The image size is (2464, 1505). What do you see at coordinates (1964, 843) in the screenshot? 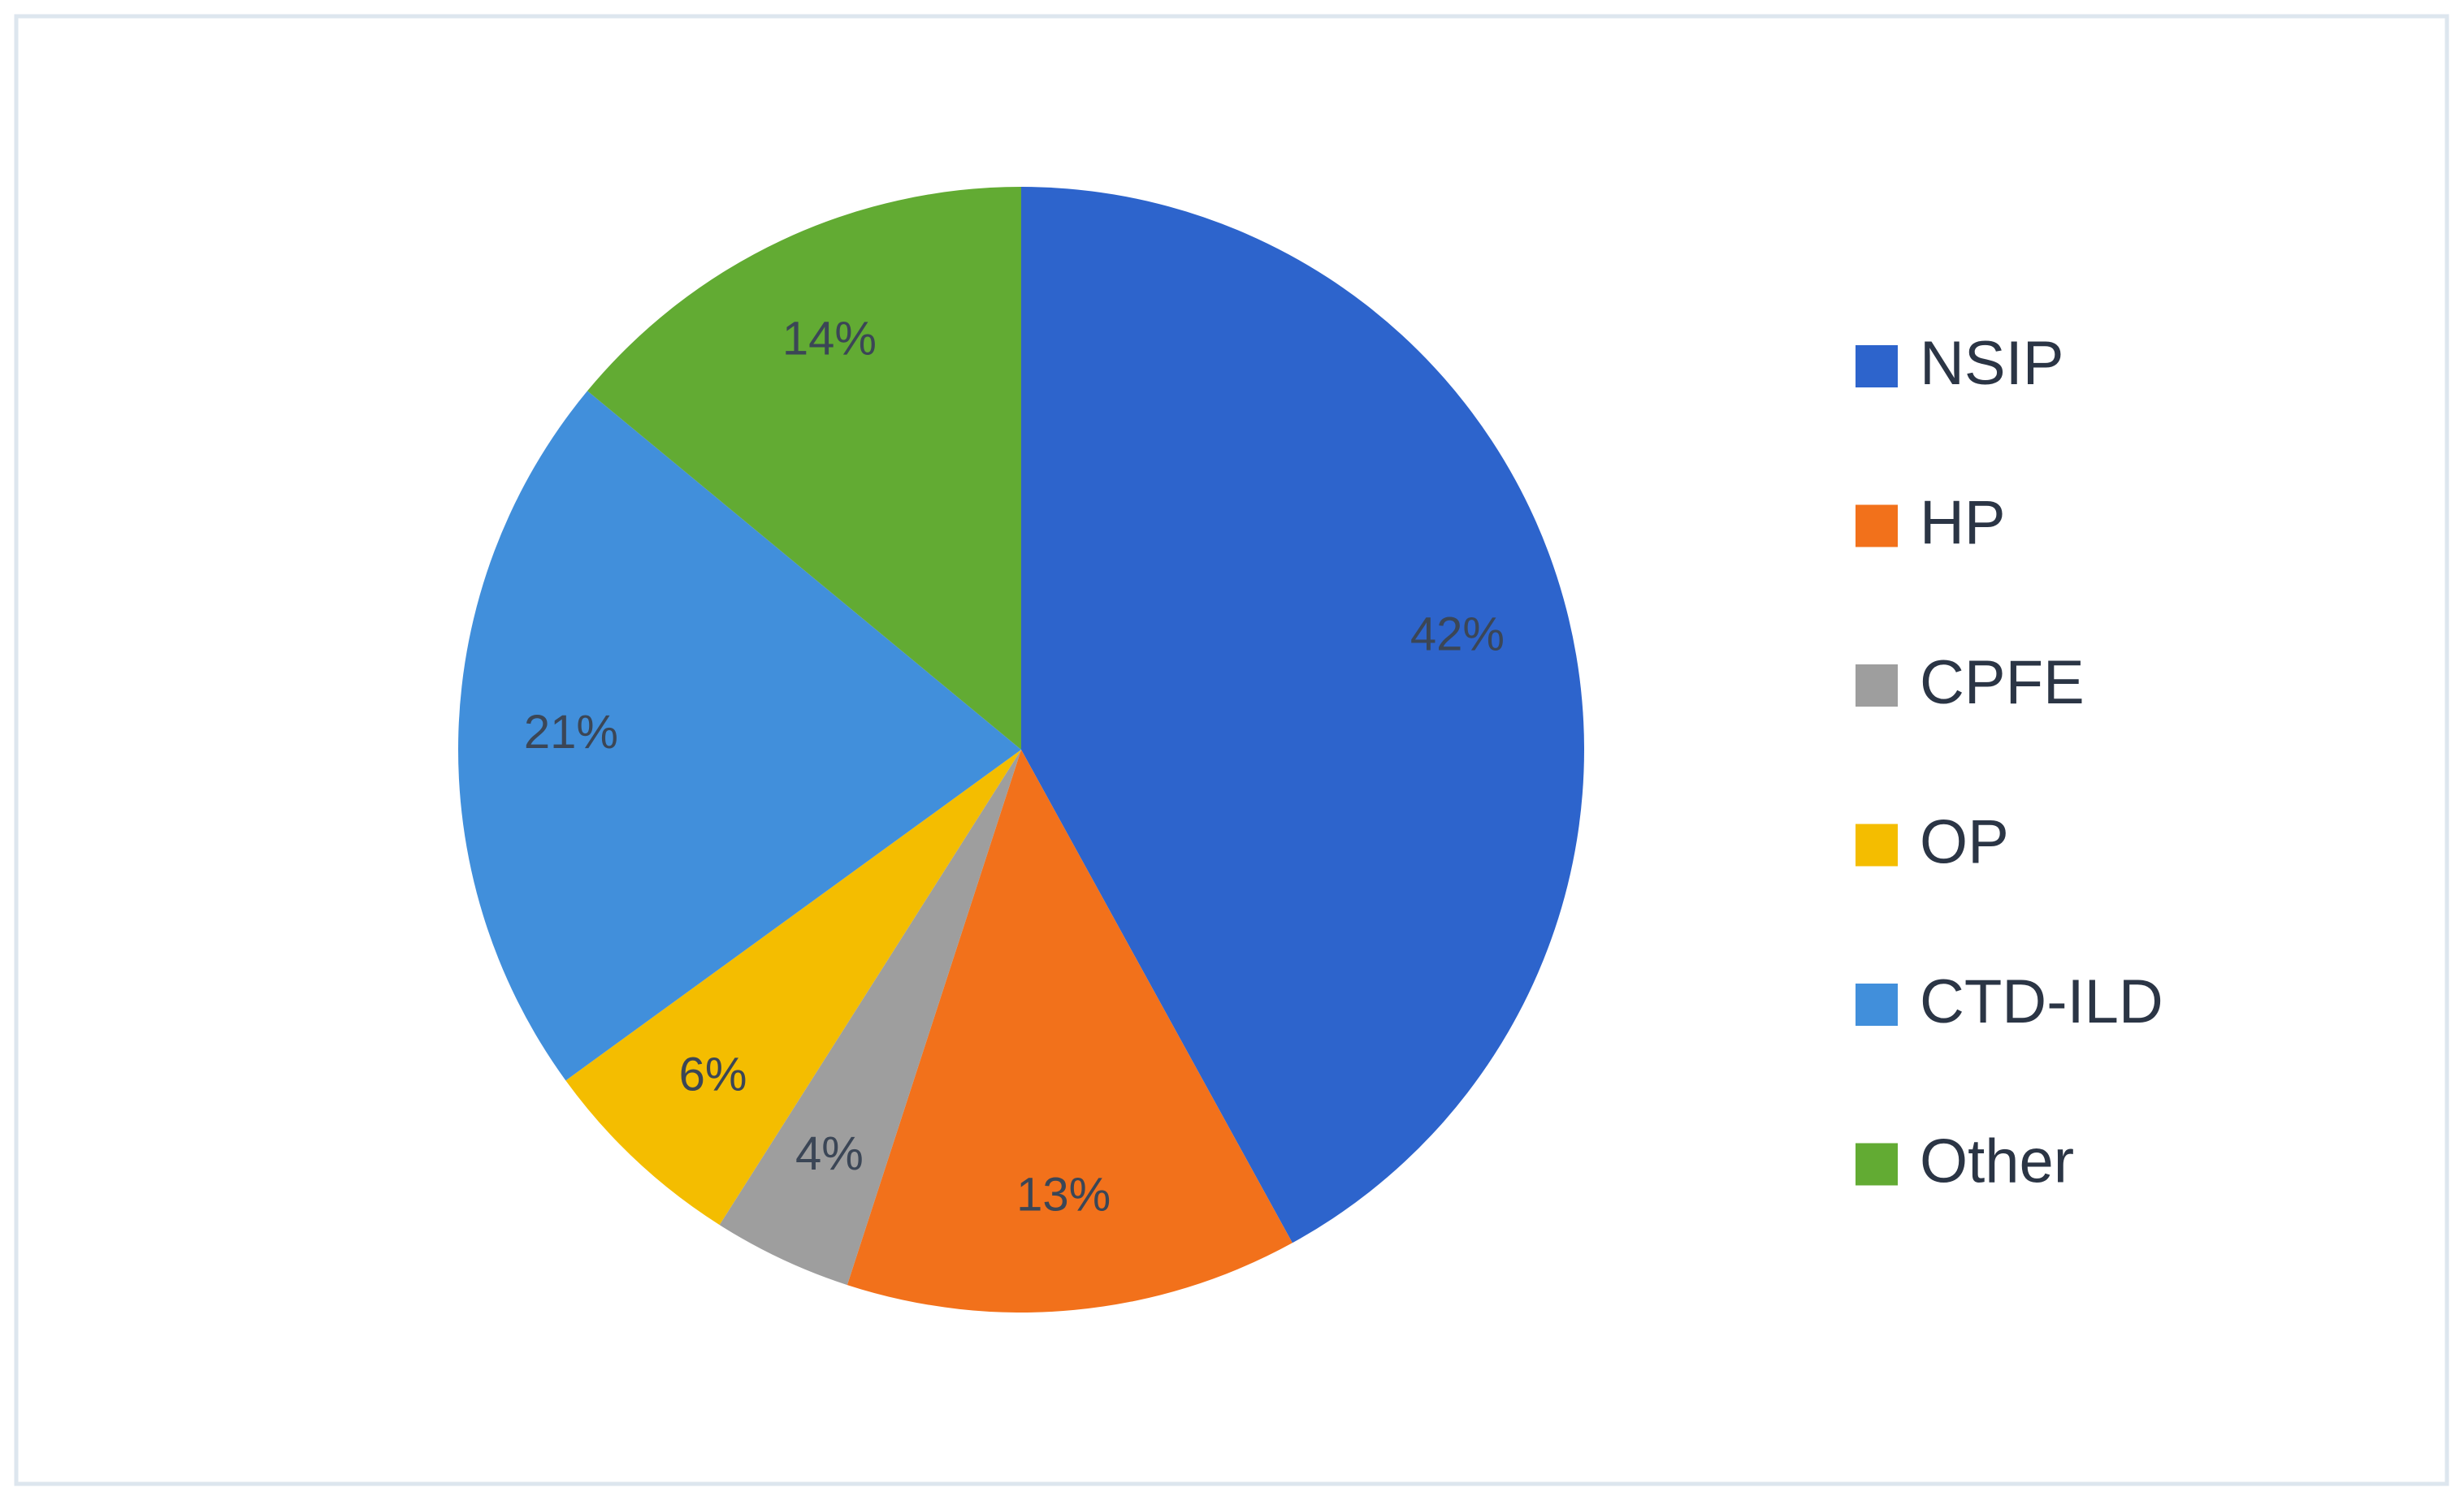
I see `legend-label: OP` at bounding box center [1964, 843].